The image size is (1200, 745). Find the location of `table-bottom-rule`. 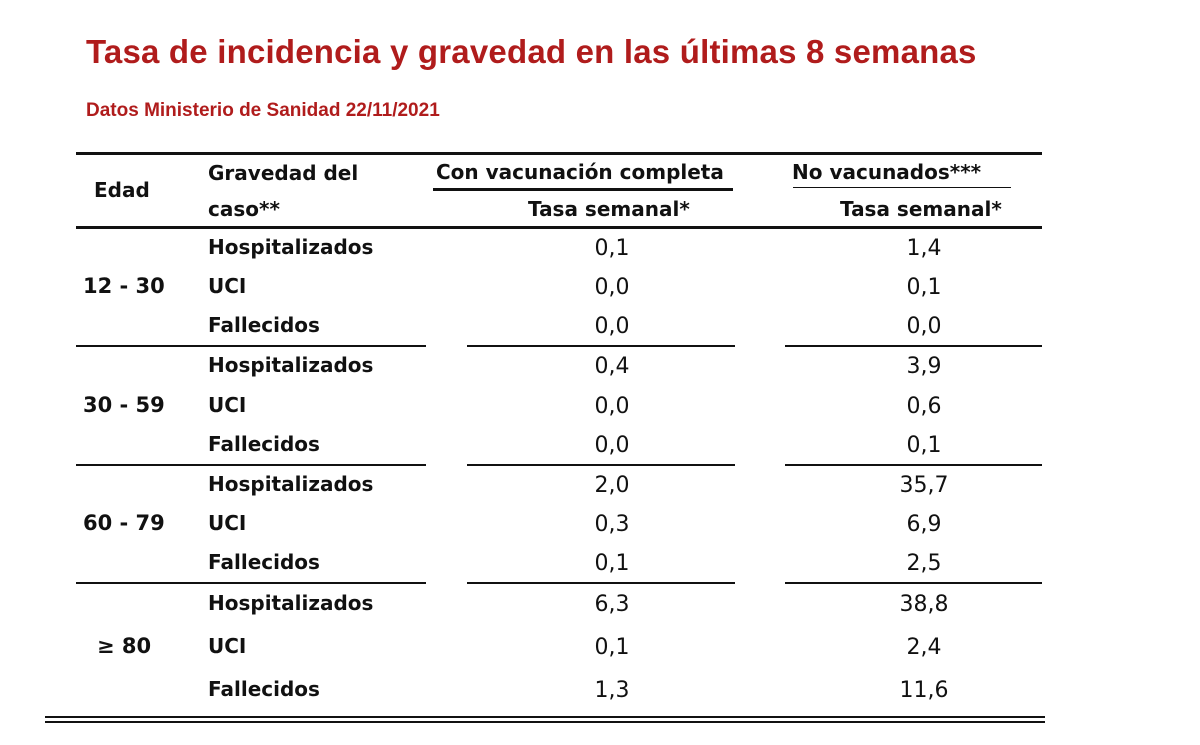

table-bottom-rule is located at coordinates (545, 717).